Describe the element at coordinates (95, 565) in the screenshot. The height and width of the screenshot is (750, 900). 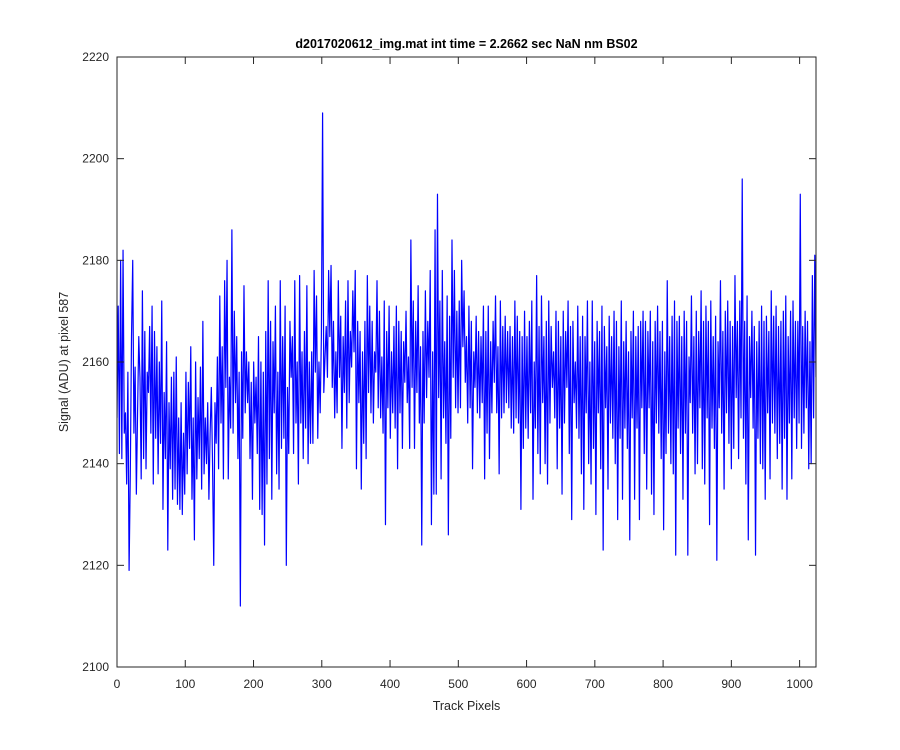
I see `y-tick-label: 2120` at that location.